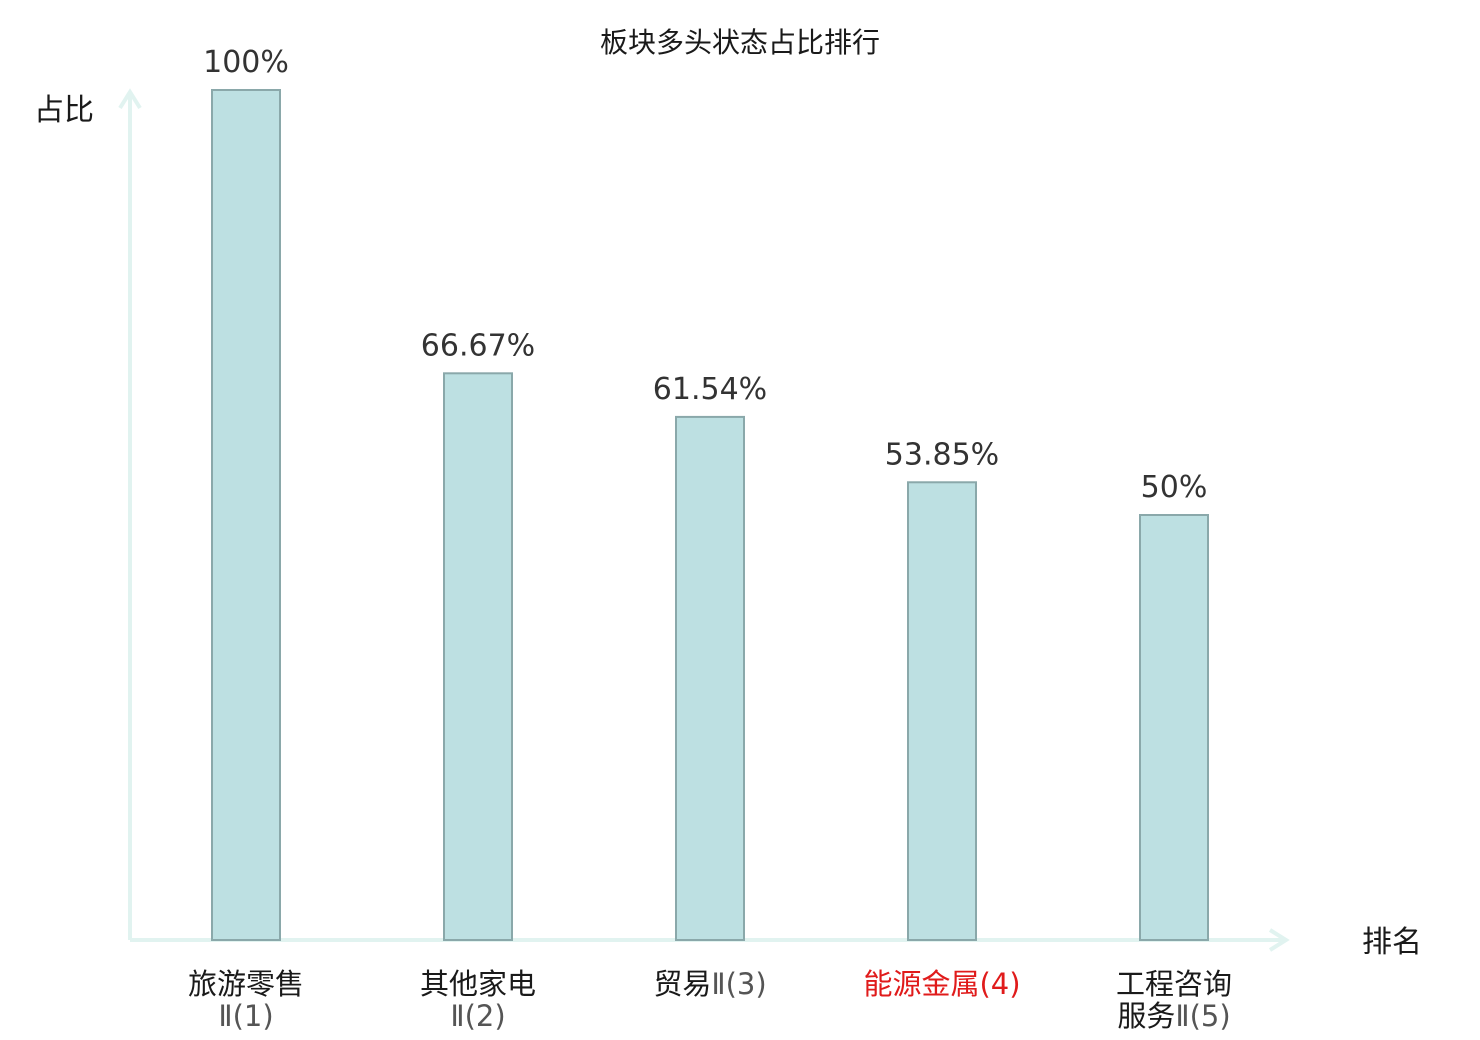 Image resolution: width=1480 pixels, height=1040 pixels. I want to click on y-axis-label: 占比, so click(64, 110).